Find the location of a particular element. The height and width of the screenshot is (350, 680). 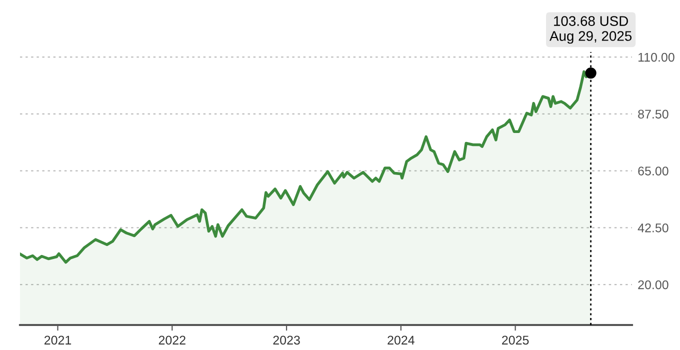

x-tick-label: 2022 is located at coordinates (172, 340).